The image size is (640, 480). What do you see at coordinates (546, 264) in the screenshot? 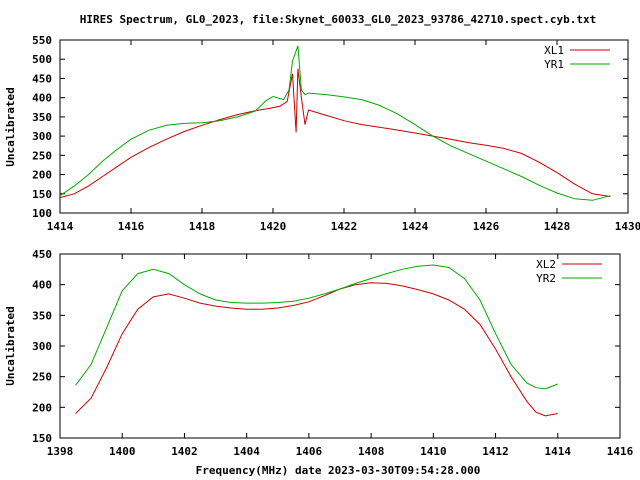
I see `legend-label-xl2: XL2` at bounding box center [546, 264].